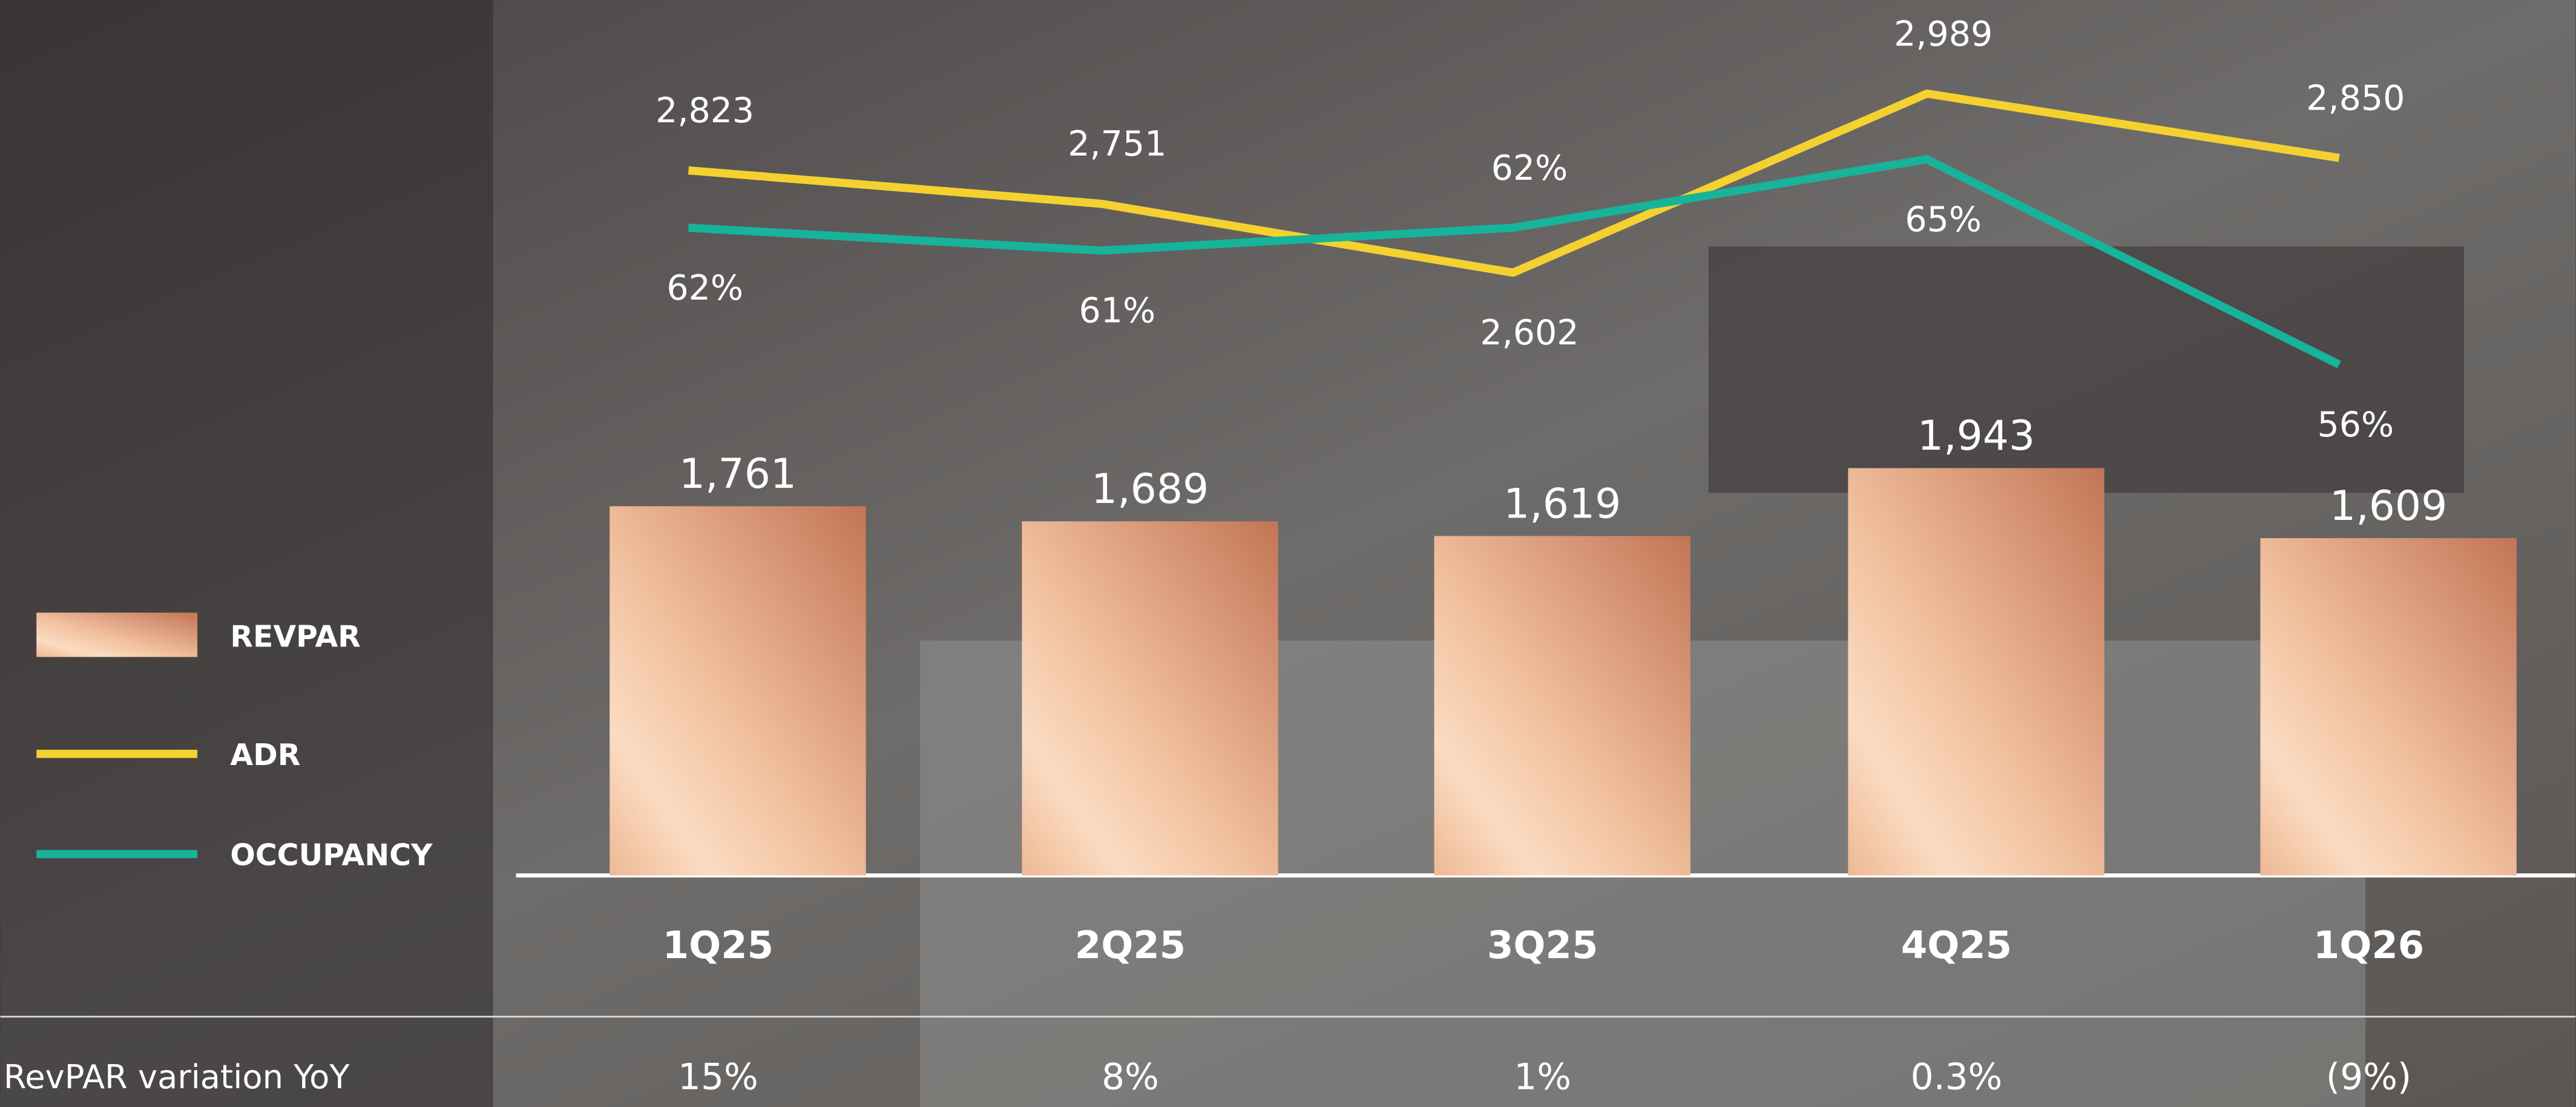 The height and width of the screenshot is (1107, 2576). I want to click on table-row-label: RevPAR variation YoY, so click(177, 1077).